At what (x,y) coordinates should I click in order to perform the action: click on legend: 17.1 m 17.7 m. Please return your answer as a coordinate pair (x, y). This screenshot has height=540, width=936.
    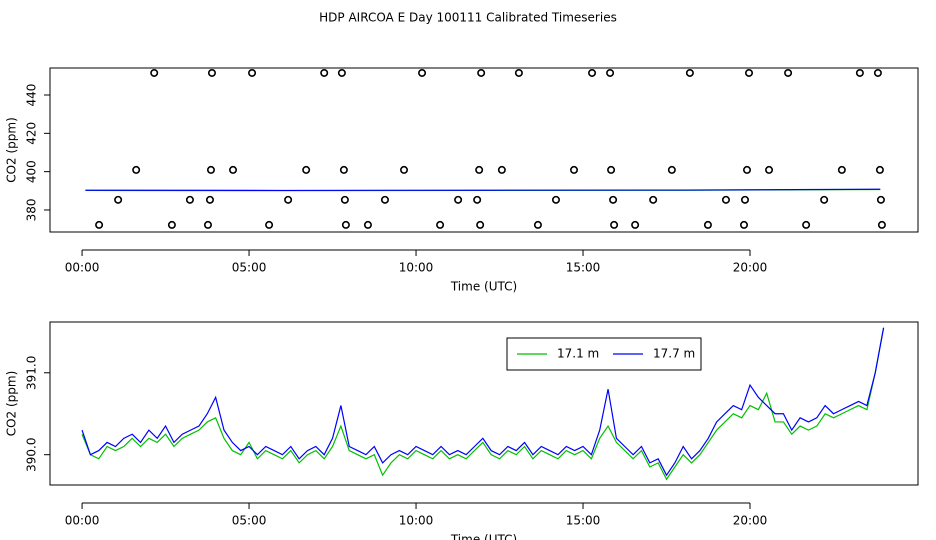
    Looking at the image, I should click on (604, 354).